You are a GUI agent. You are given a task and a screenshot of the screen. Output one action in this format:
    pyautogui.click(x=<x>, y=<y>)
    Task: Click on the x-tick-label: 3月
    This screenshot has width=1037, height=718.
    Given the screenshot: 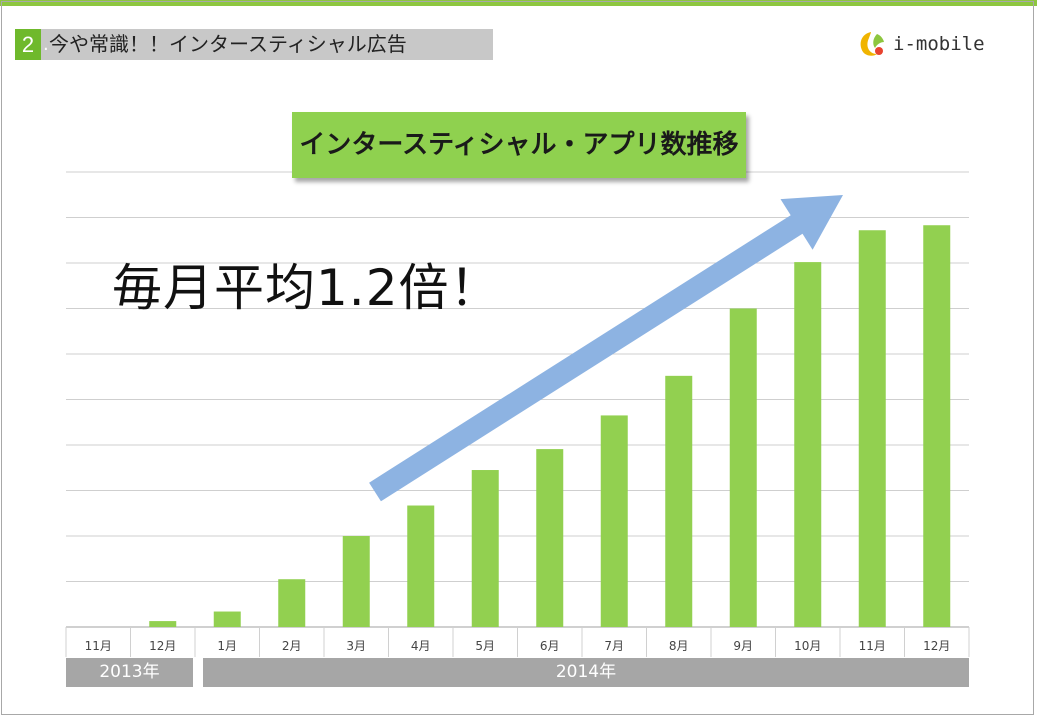 What is the action you would take?
    pyautogui.click(x=356, y=646)
    